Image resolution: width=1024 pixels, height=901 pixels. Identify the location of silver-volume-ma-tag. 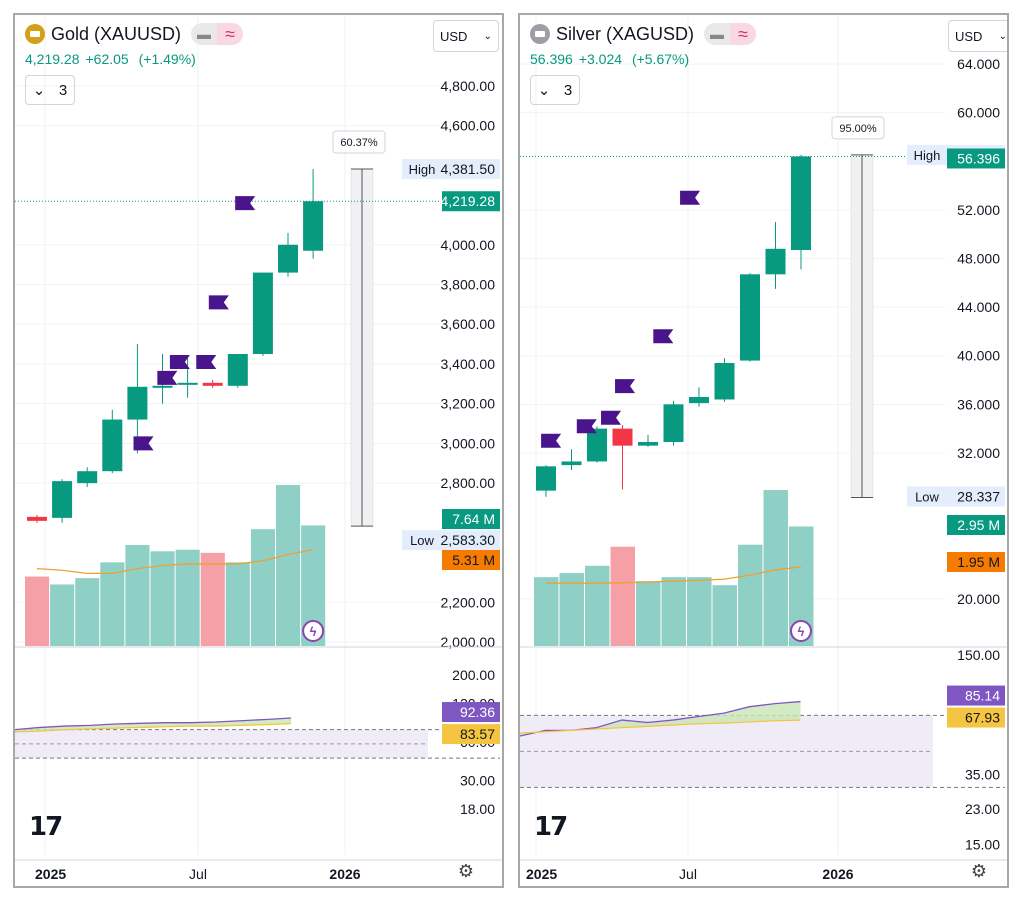
(976, 562).